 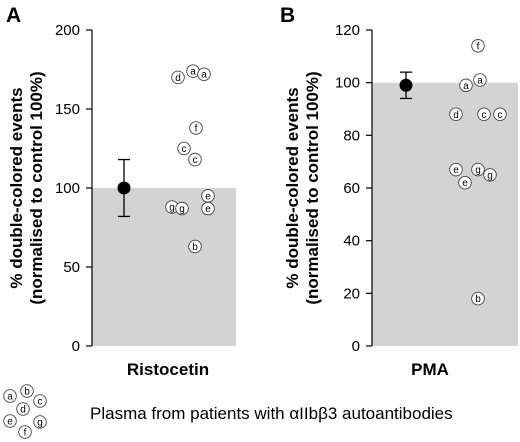 I want to click on panel-b-point-label: f, so click(x=478, y=46).